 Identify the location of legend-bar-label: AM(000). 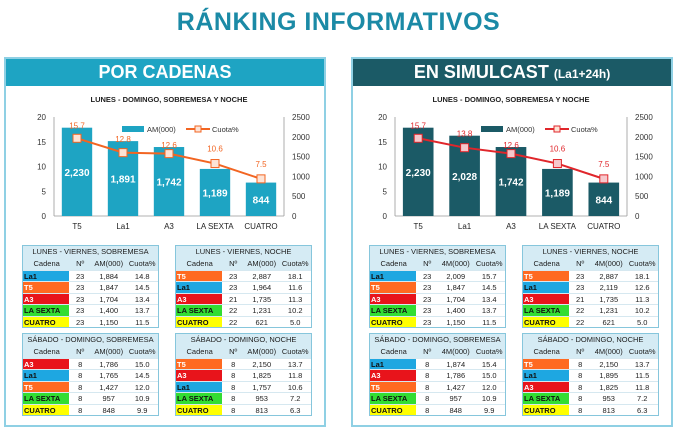
(161, 129).